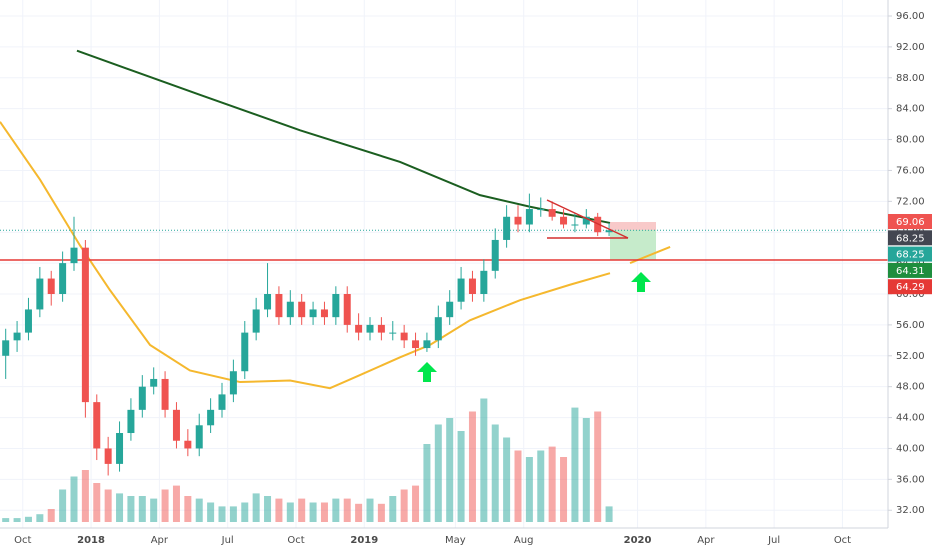 The image size is (932, 550). What do you see at coordinates (910, 510) in the screenshot?
I see `y-tick-label: 32.00` at bounding box center [910, 510].